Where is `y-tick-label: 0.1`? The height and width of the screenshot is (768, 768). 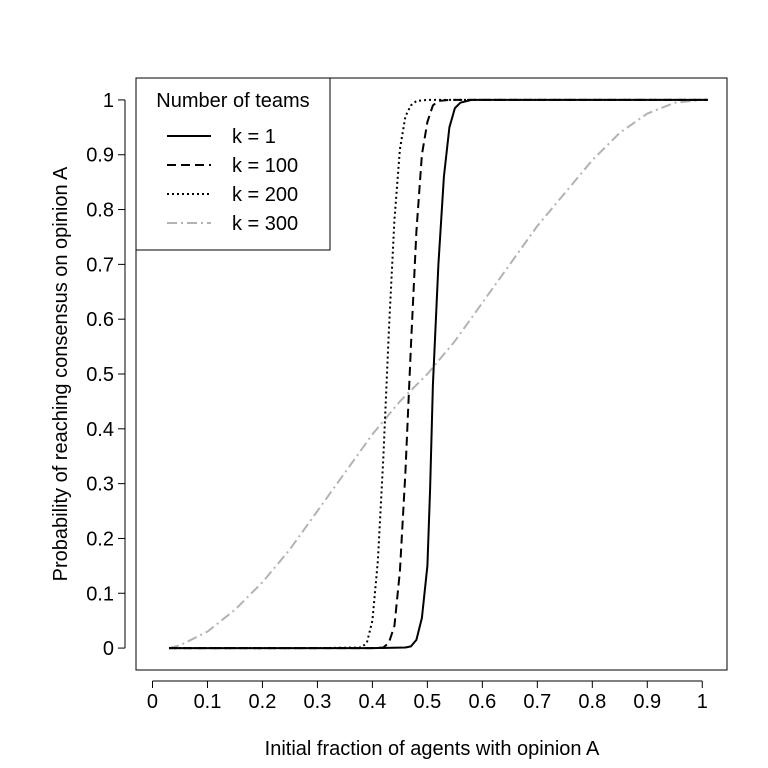
y-tick-label: 0.1 is located at coordinates (100, 594).